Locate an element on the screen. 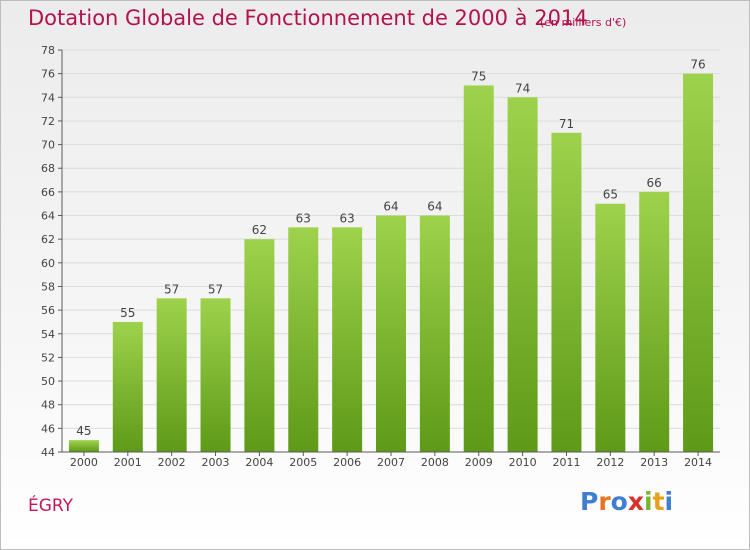 The image size is (750, 550). y-tick-label: 56 is located at coordinates (48, 310).